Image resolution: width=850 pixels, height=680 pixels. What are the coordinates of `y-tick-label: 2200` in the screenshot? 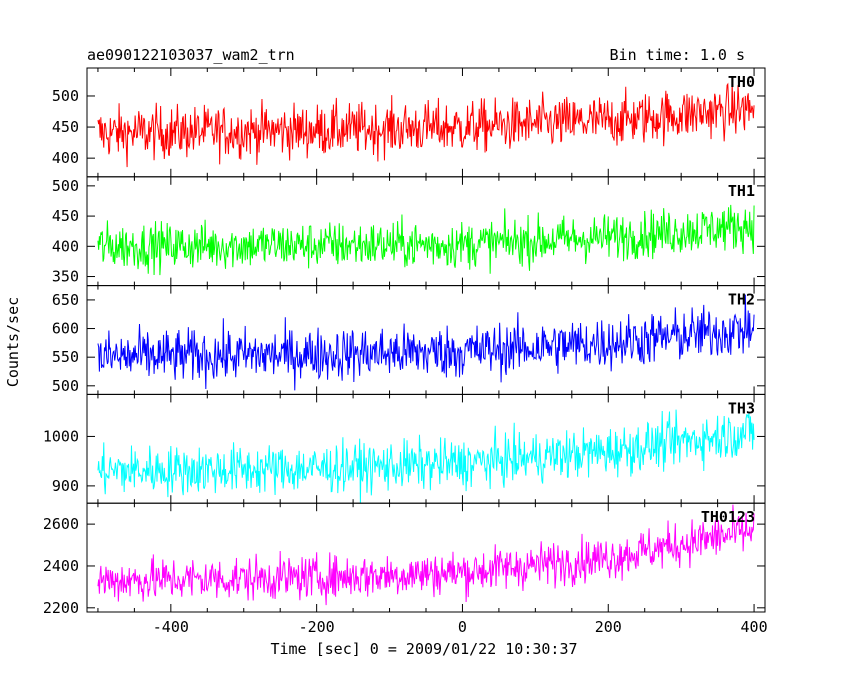 It's located at (61, 608).